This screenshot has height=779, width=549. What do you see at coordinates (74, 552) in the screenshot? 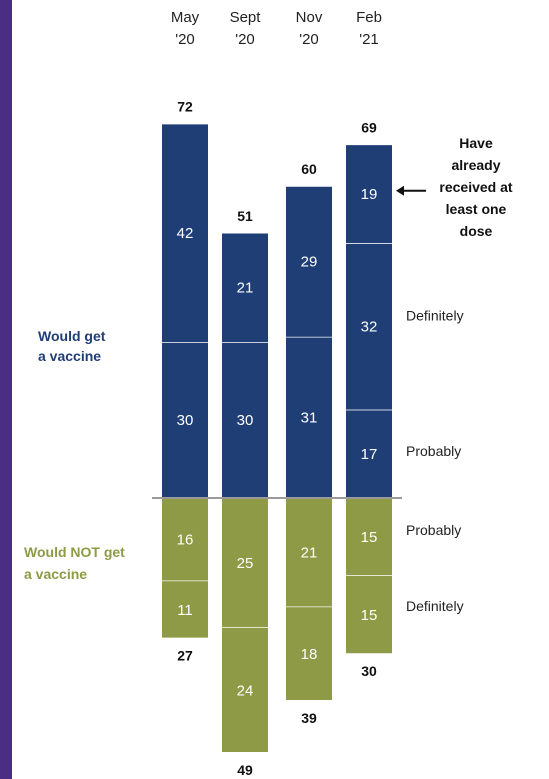
I see `group-label-would-not-get: Would NOT get` at bounding box center [74, 552].